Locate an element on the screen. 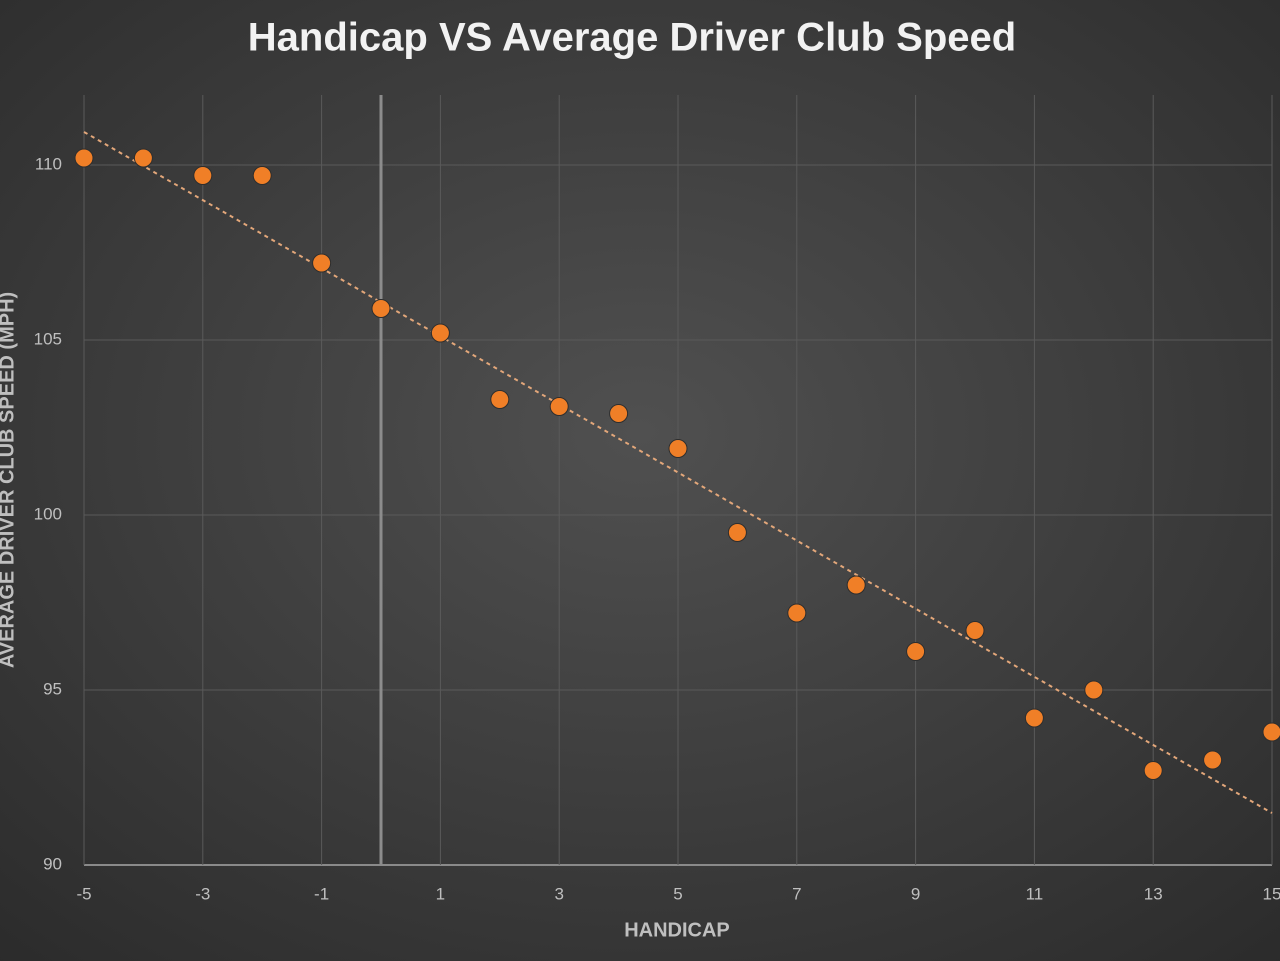 Image resolution: width=1280 pixels, height=961 pixels. y-tick-label: 100 is located at coordinates (48, 513).